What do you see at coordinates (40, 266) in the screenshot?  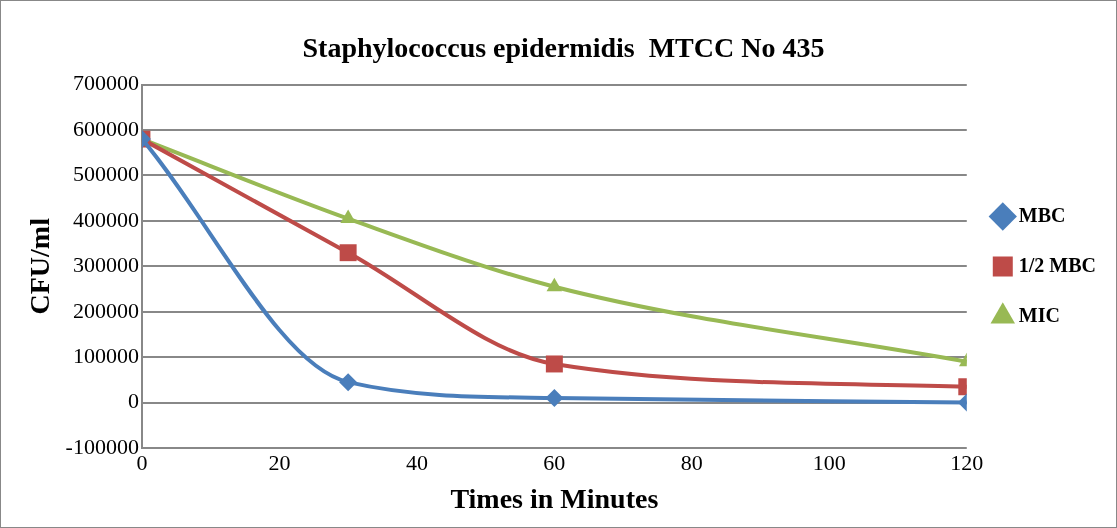 I see `y-axis-title: CFU/ml` at bounding box center [40, 266].